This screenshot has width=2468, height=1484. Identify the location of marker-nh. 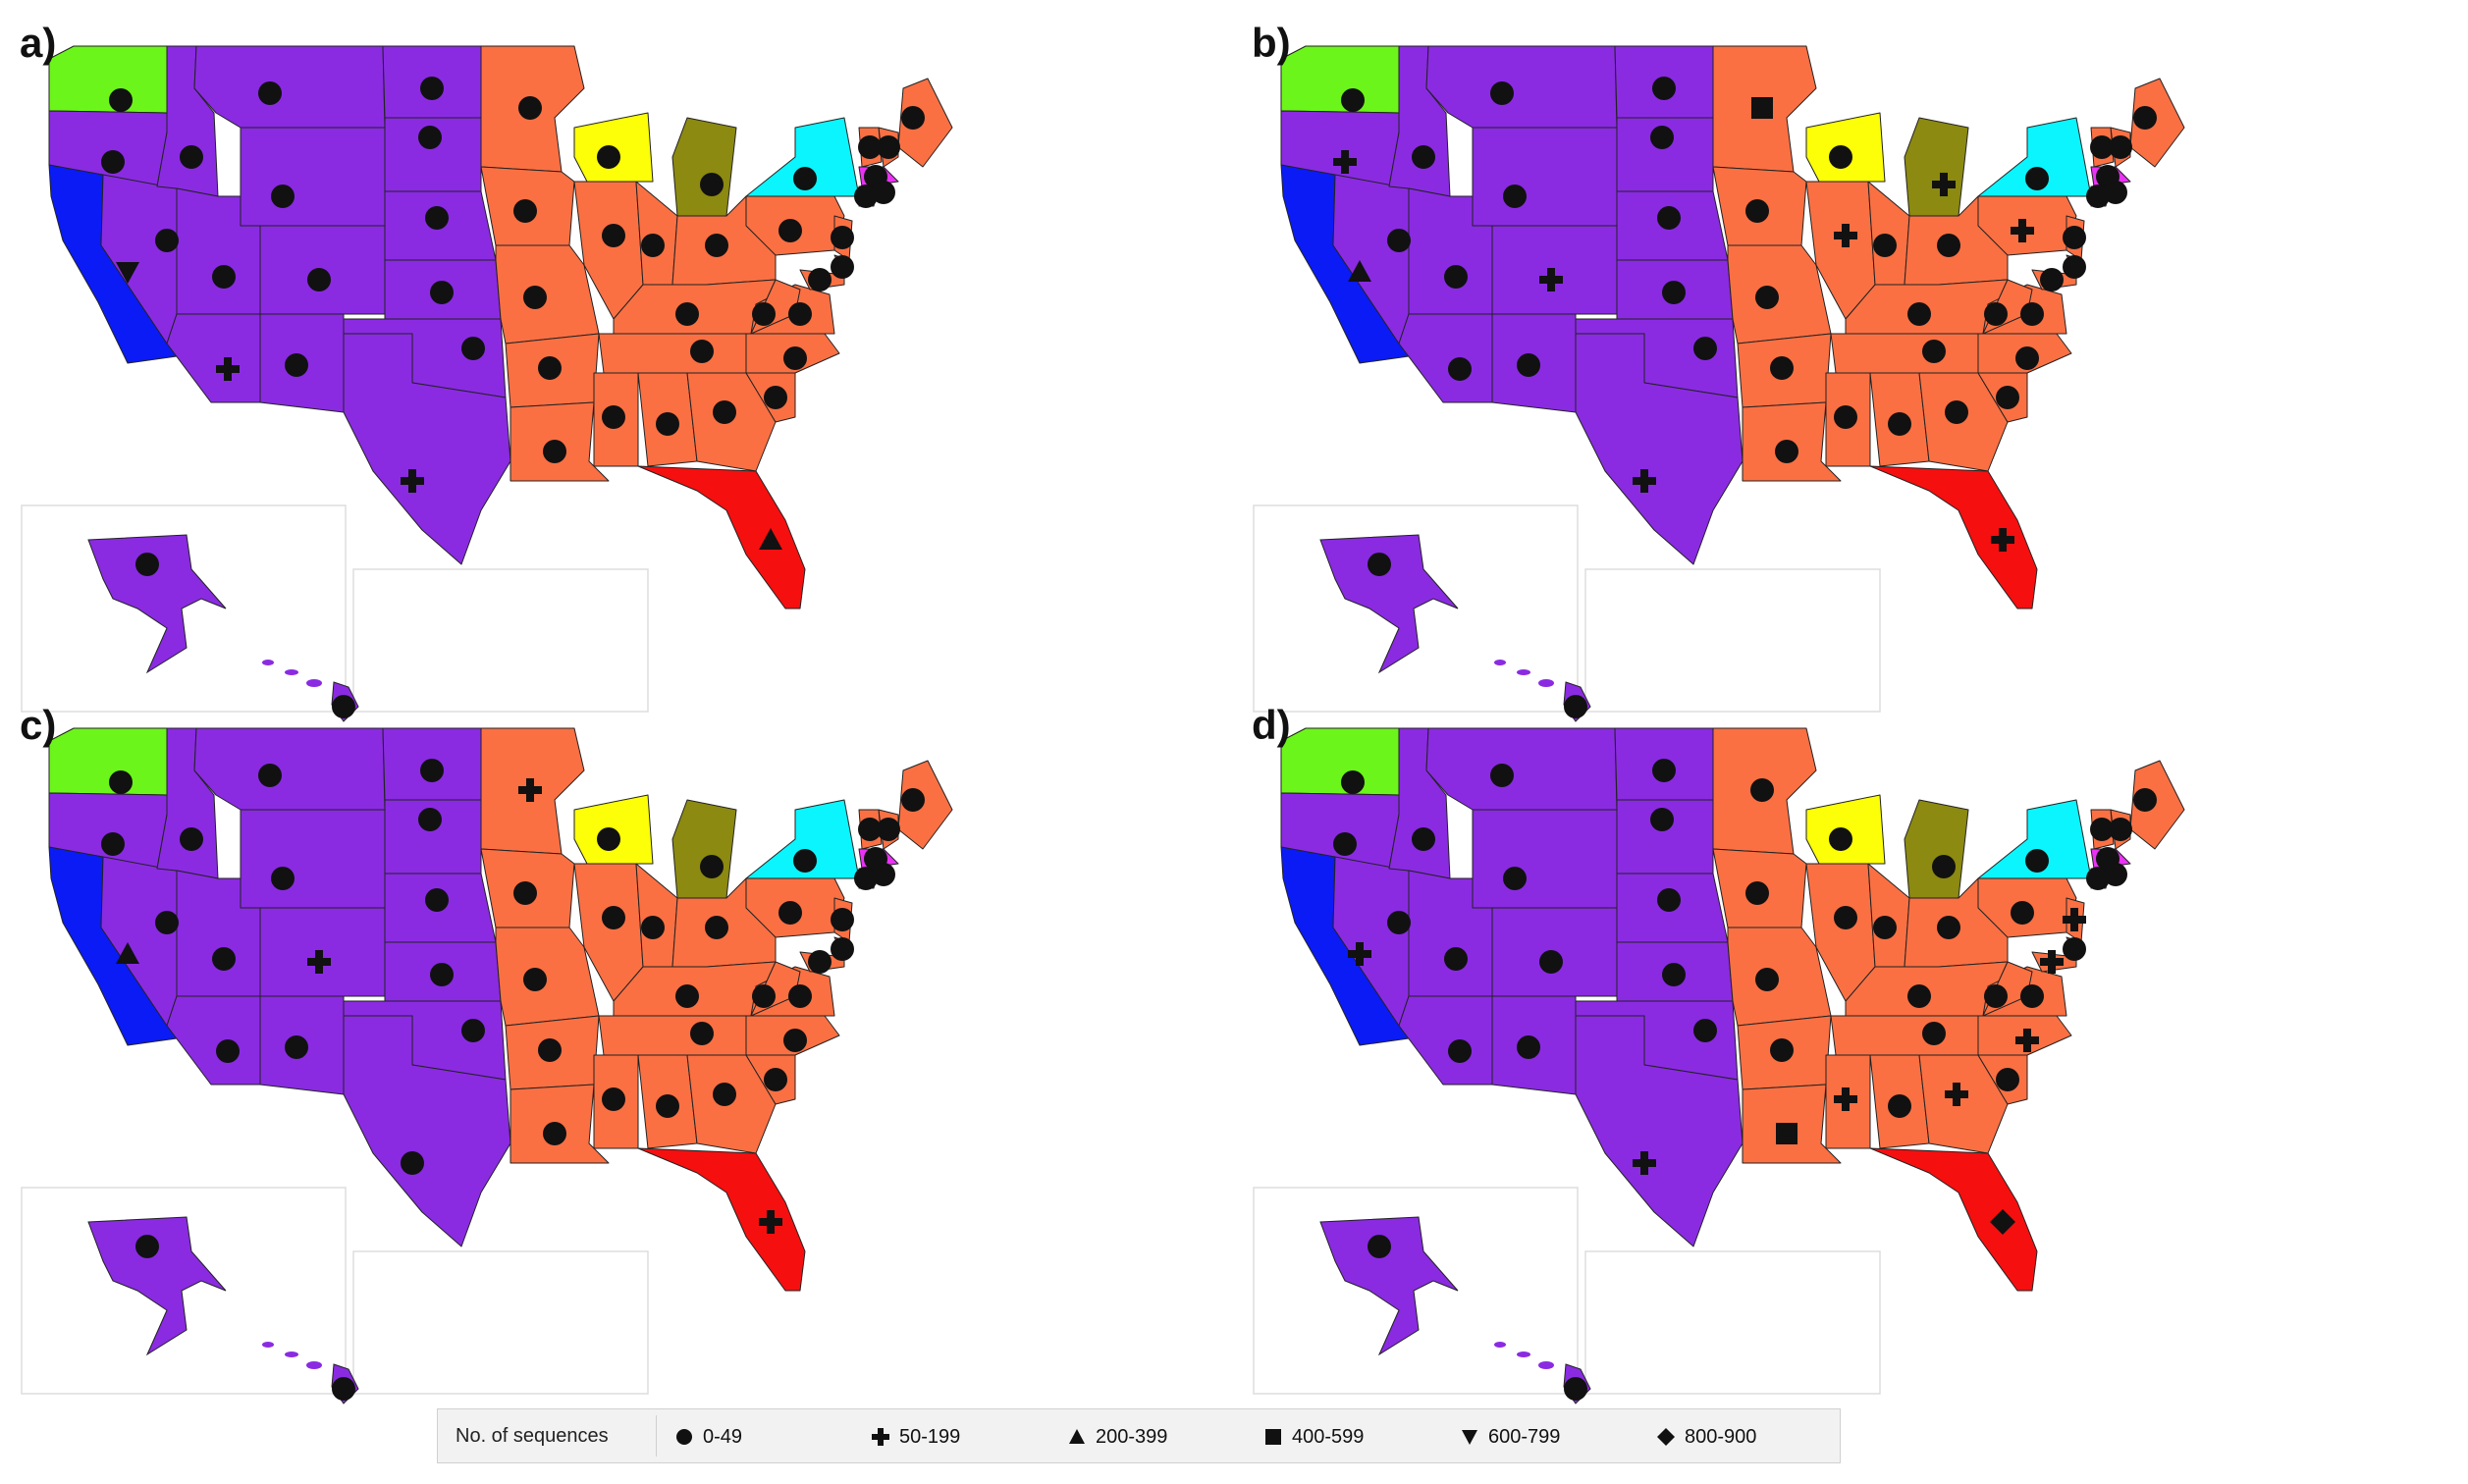
(2120, 147).